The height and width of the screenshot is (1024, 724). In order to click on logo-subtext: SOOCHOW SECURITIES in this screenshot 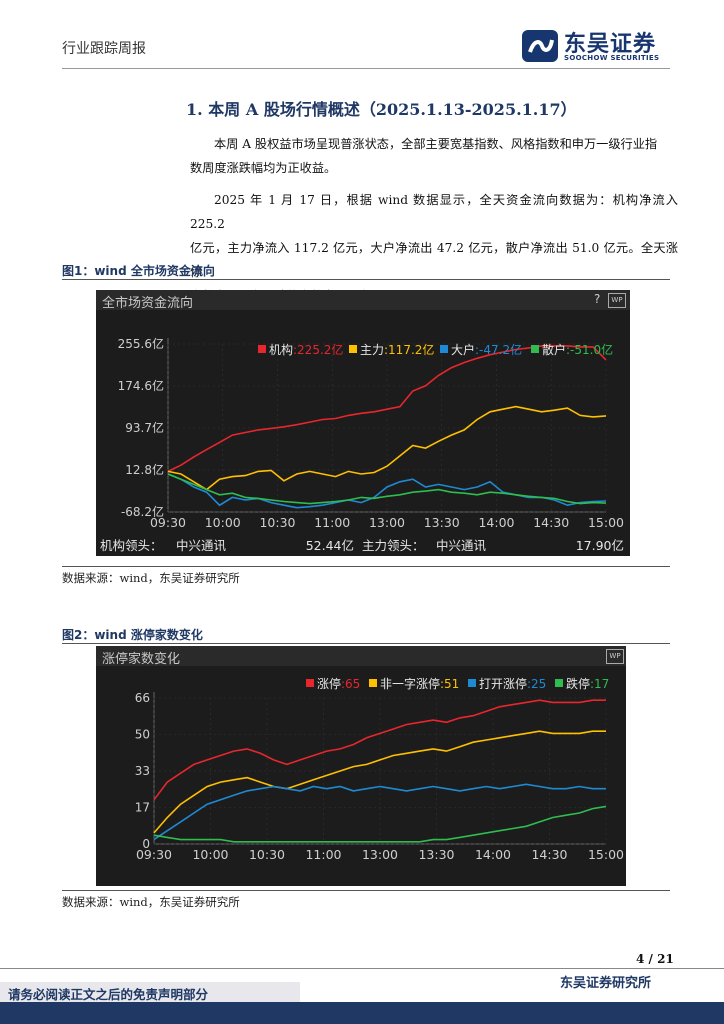, I will do `click(612, 58)`.